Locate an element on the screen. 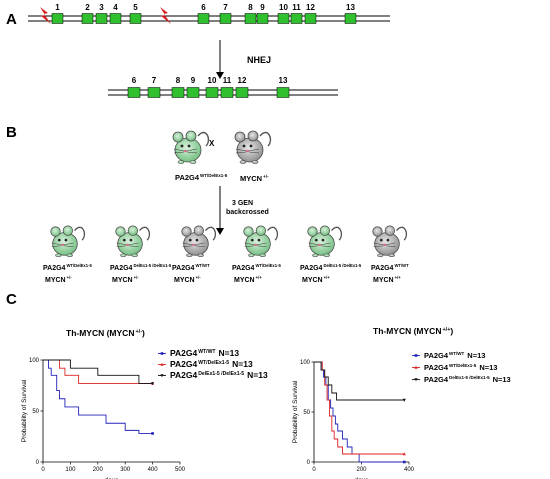 This screenshot has width=550, height=479. exon-label: 8 is located at coordinates (250, 7).